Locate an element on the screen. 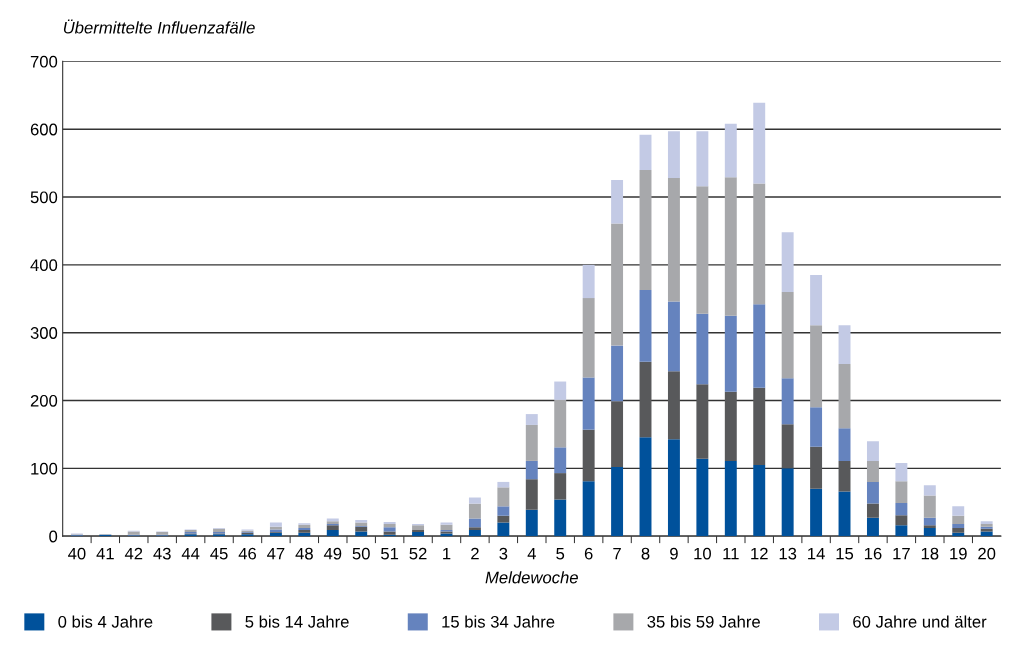 This screenshot has width=1011, height=646. x-tick-label: 52 is located at coordinates (418, 553).